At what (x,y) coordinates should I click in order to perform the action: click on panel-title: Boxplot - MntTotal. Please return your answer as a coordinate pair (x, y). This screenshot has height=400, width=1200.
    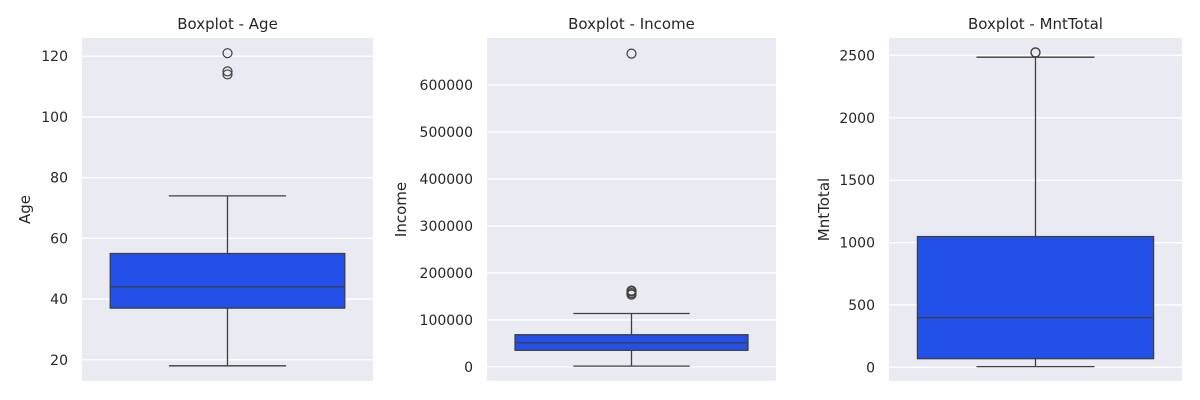
    Looking at the image, I should click on (1035, 24).